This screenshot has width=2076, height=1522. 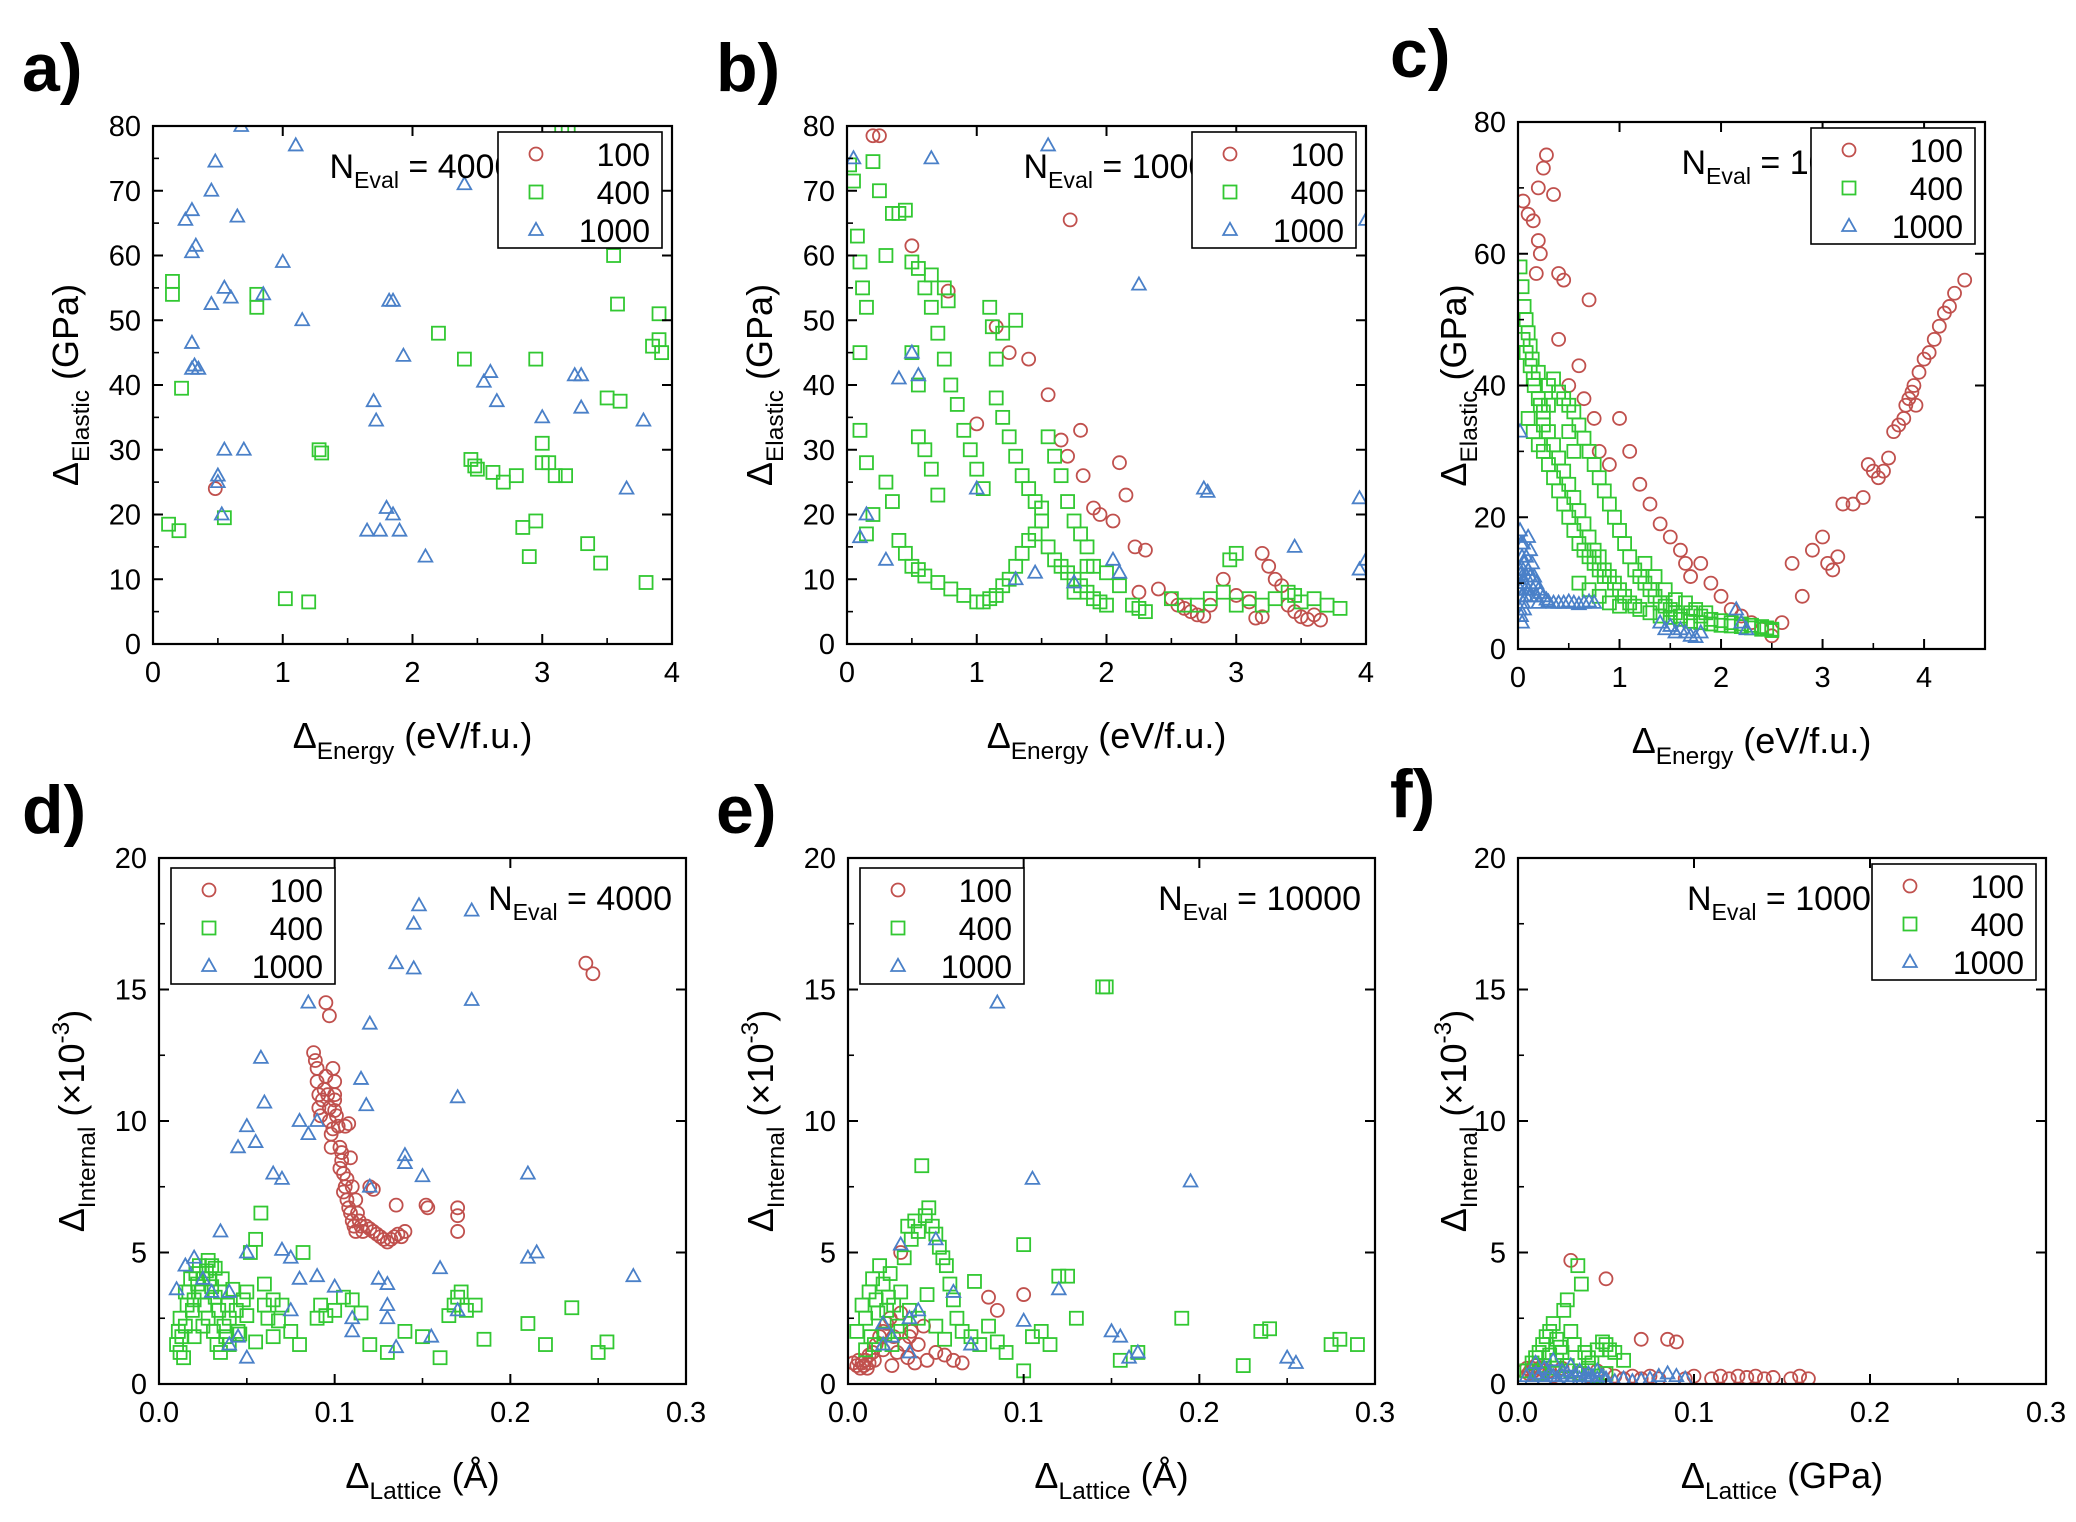 What do you see at coordinates (1375, 1413) in the screenshot?
I see `x-tick-label: 0.3` at bounding box center [1375, 1413].